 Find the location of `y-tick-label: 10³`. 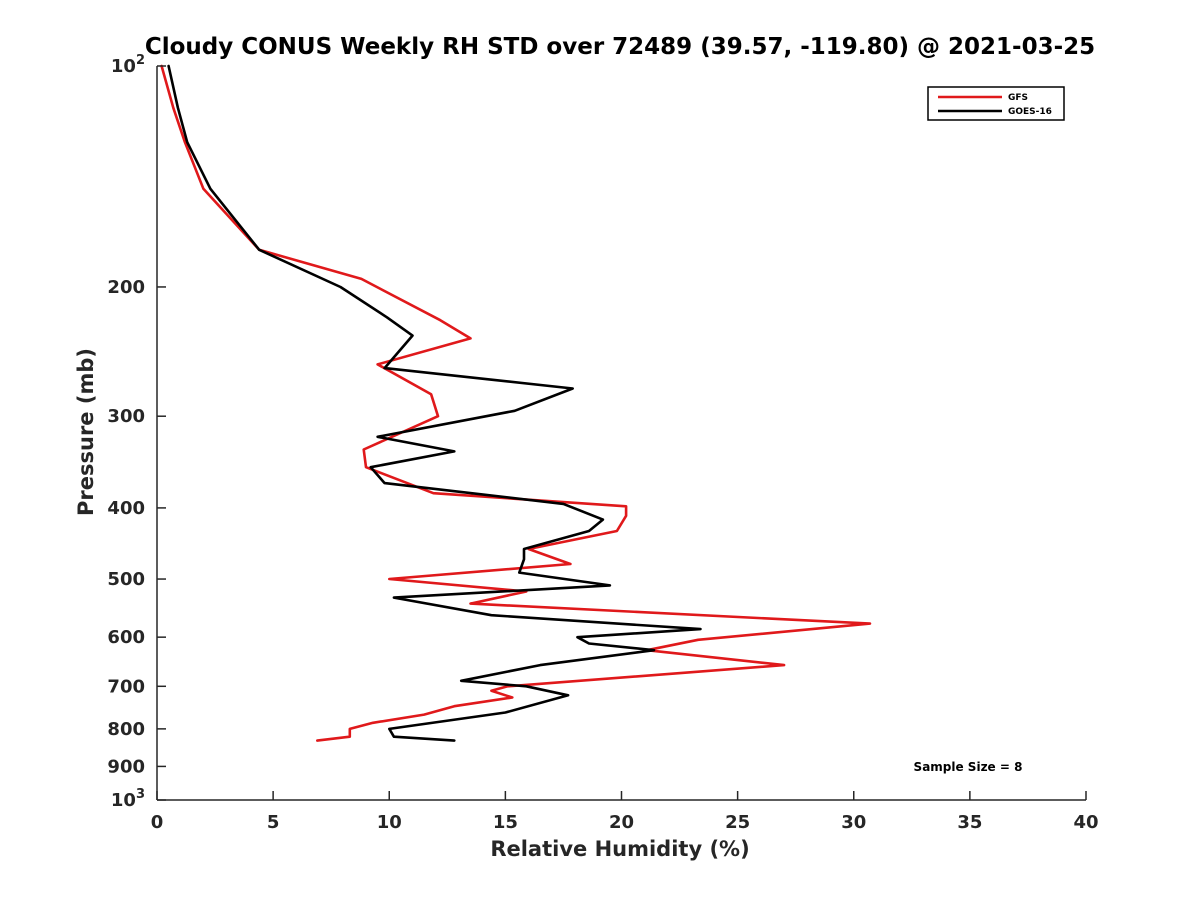

y-tick-label: 10³ is located at coordinates (128, 799).